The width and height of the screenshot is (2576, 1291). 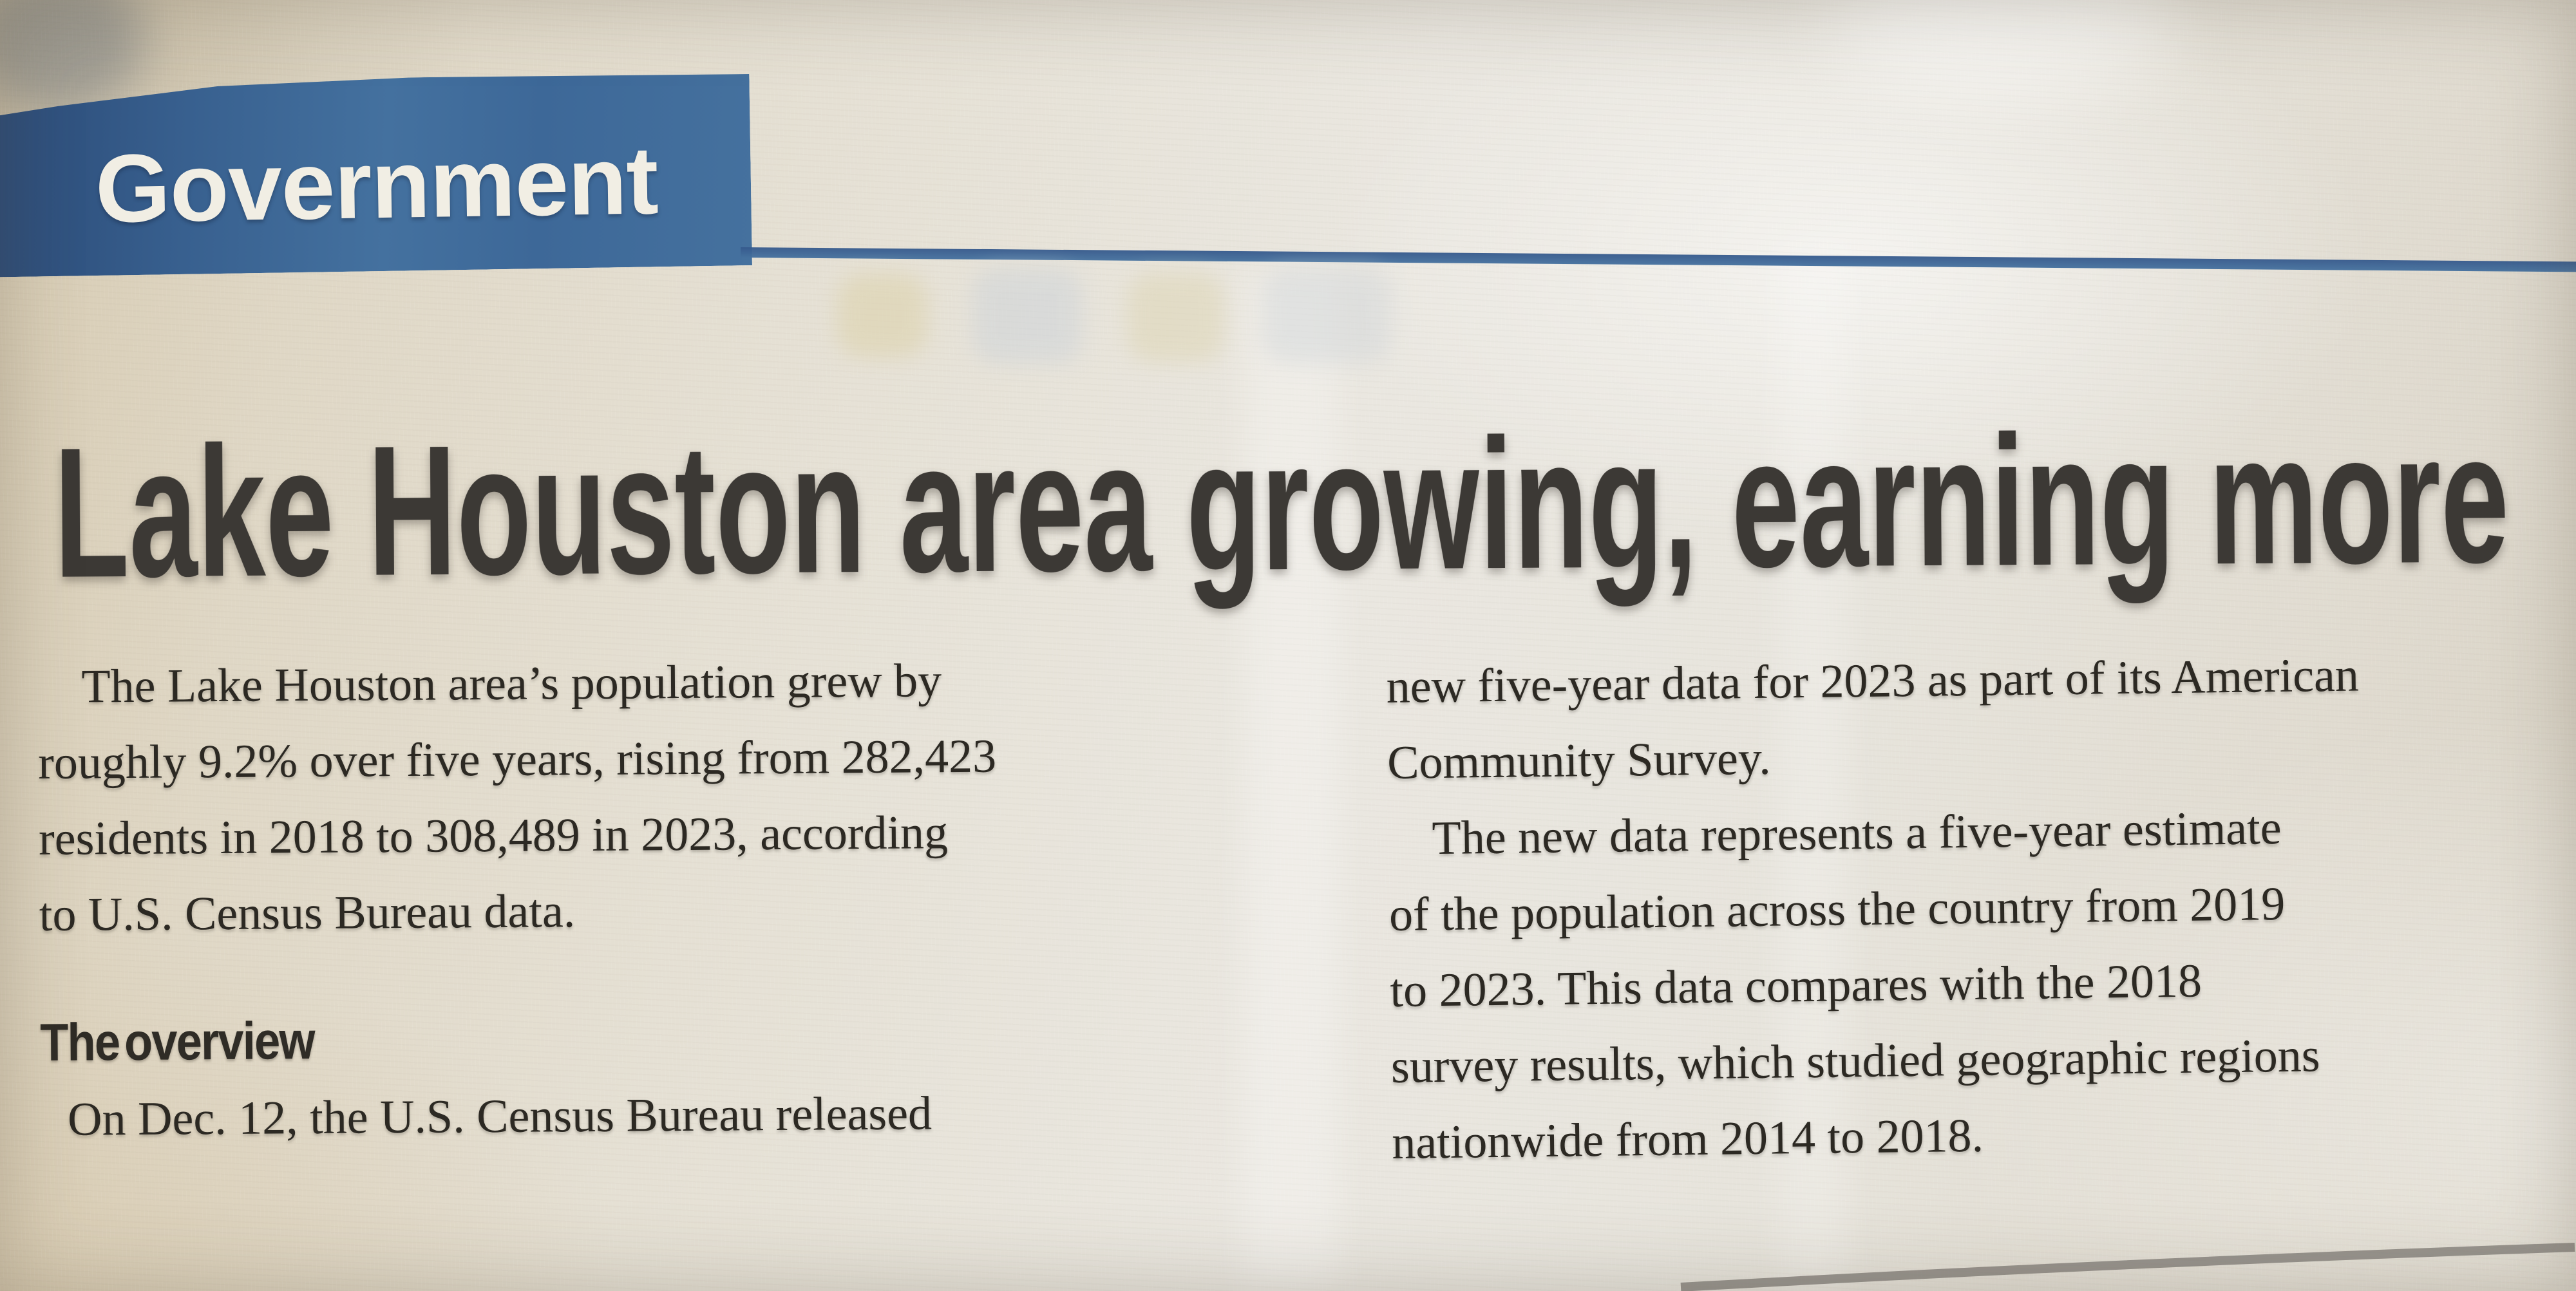 I want to click on section-rule, so click(x=1658, y=259).